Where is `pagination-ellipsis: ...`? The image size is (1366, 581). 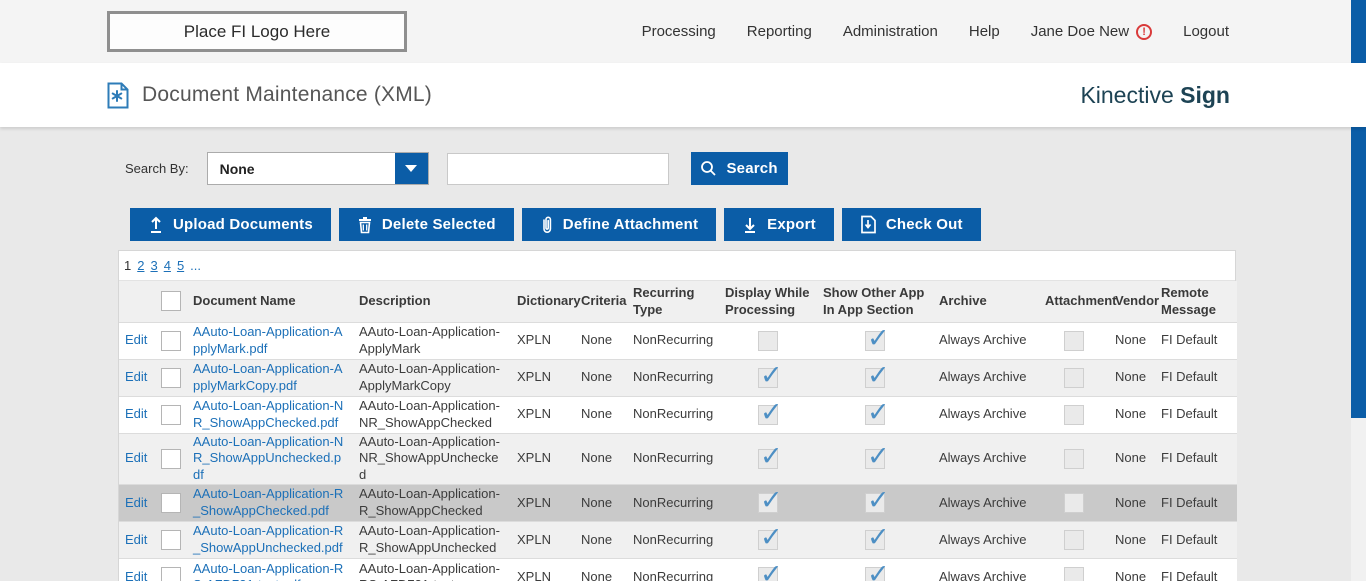 pagination-ellipsis: ... is located at coordinates (196, 265).